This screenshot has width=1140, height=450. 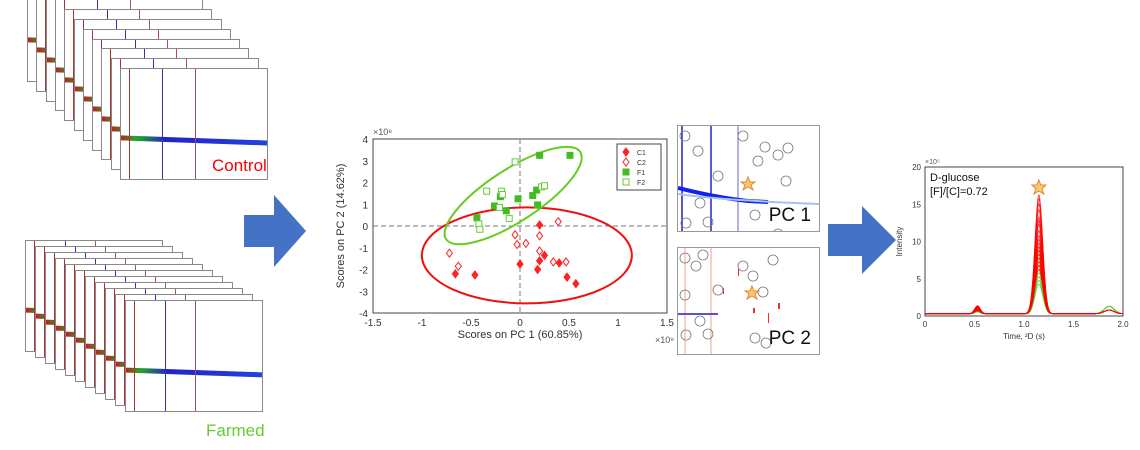 What do you see at coordinates (729, 301) in the screenshot?
I see `pc2-loadings-image` at bounding box center [729, 301].